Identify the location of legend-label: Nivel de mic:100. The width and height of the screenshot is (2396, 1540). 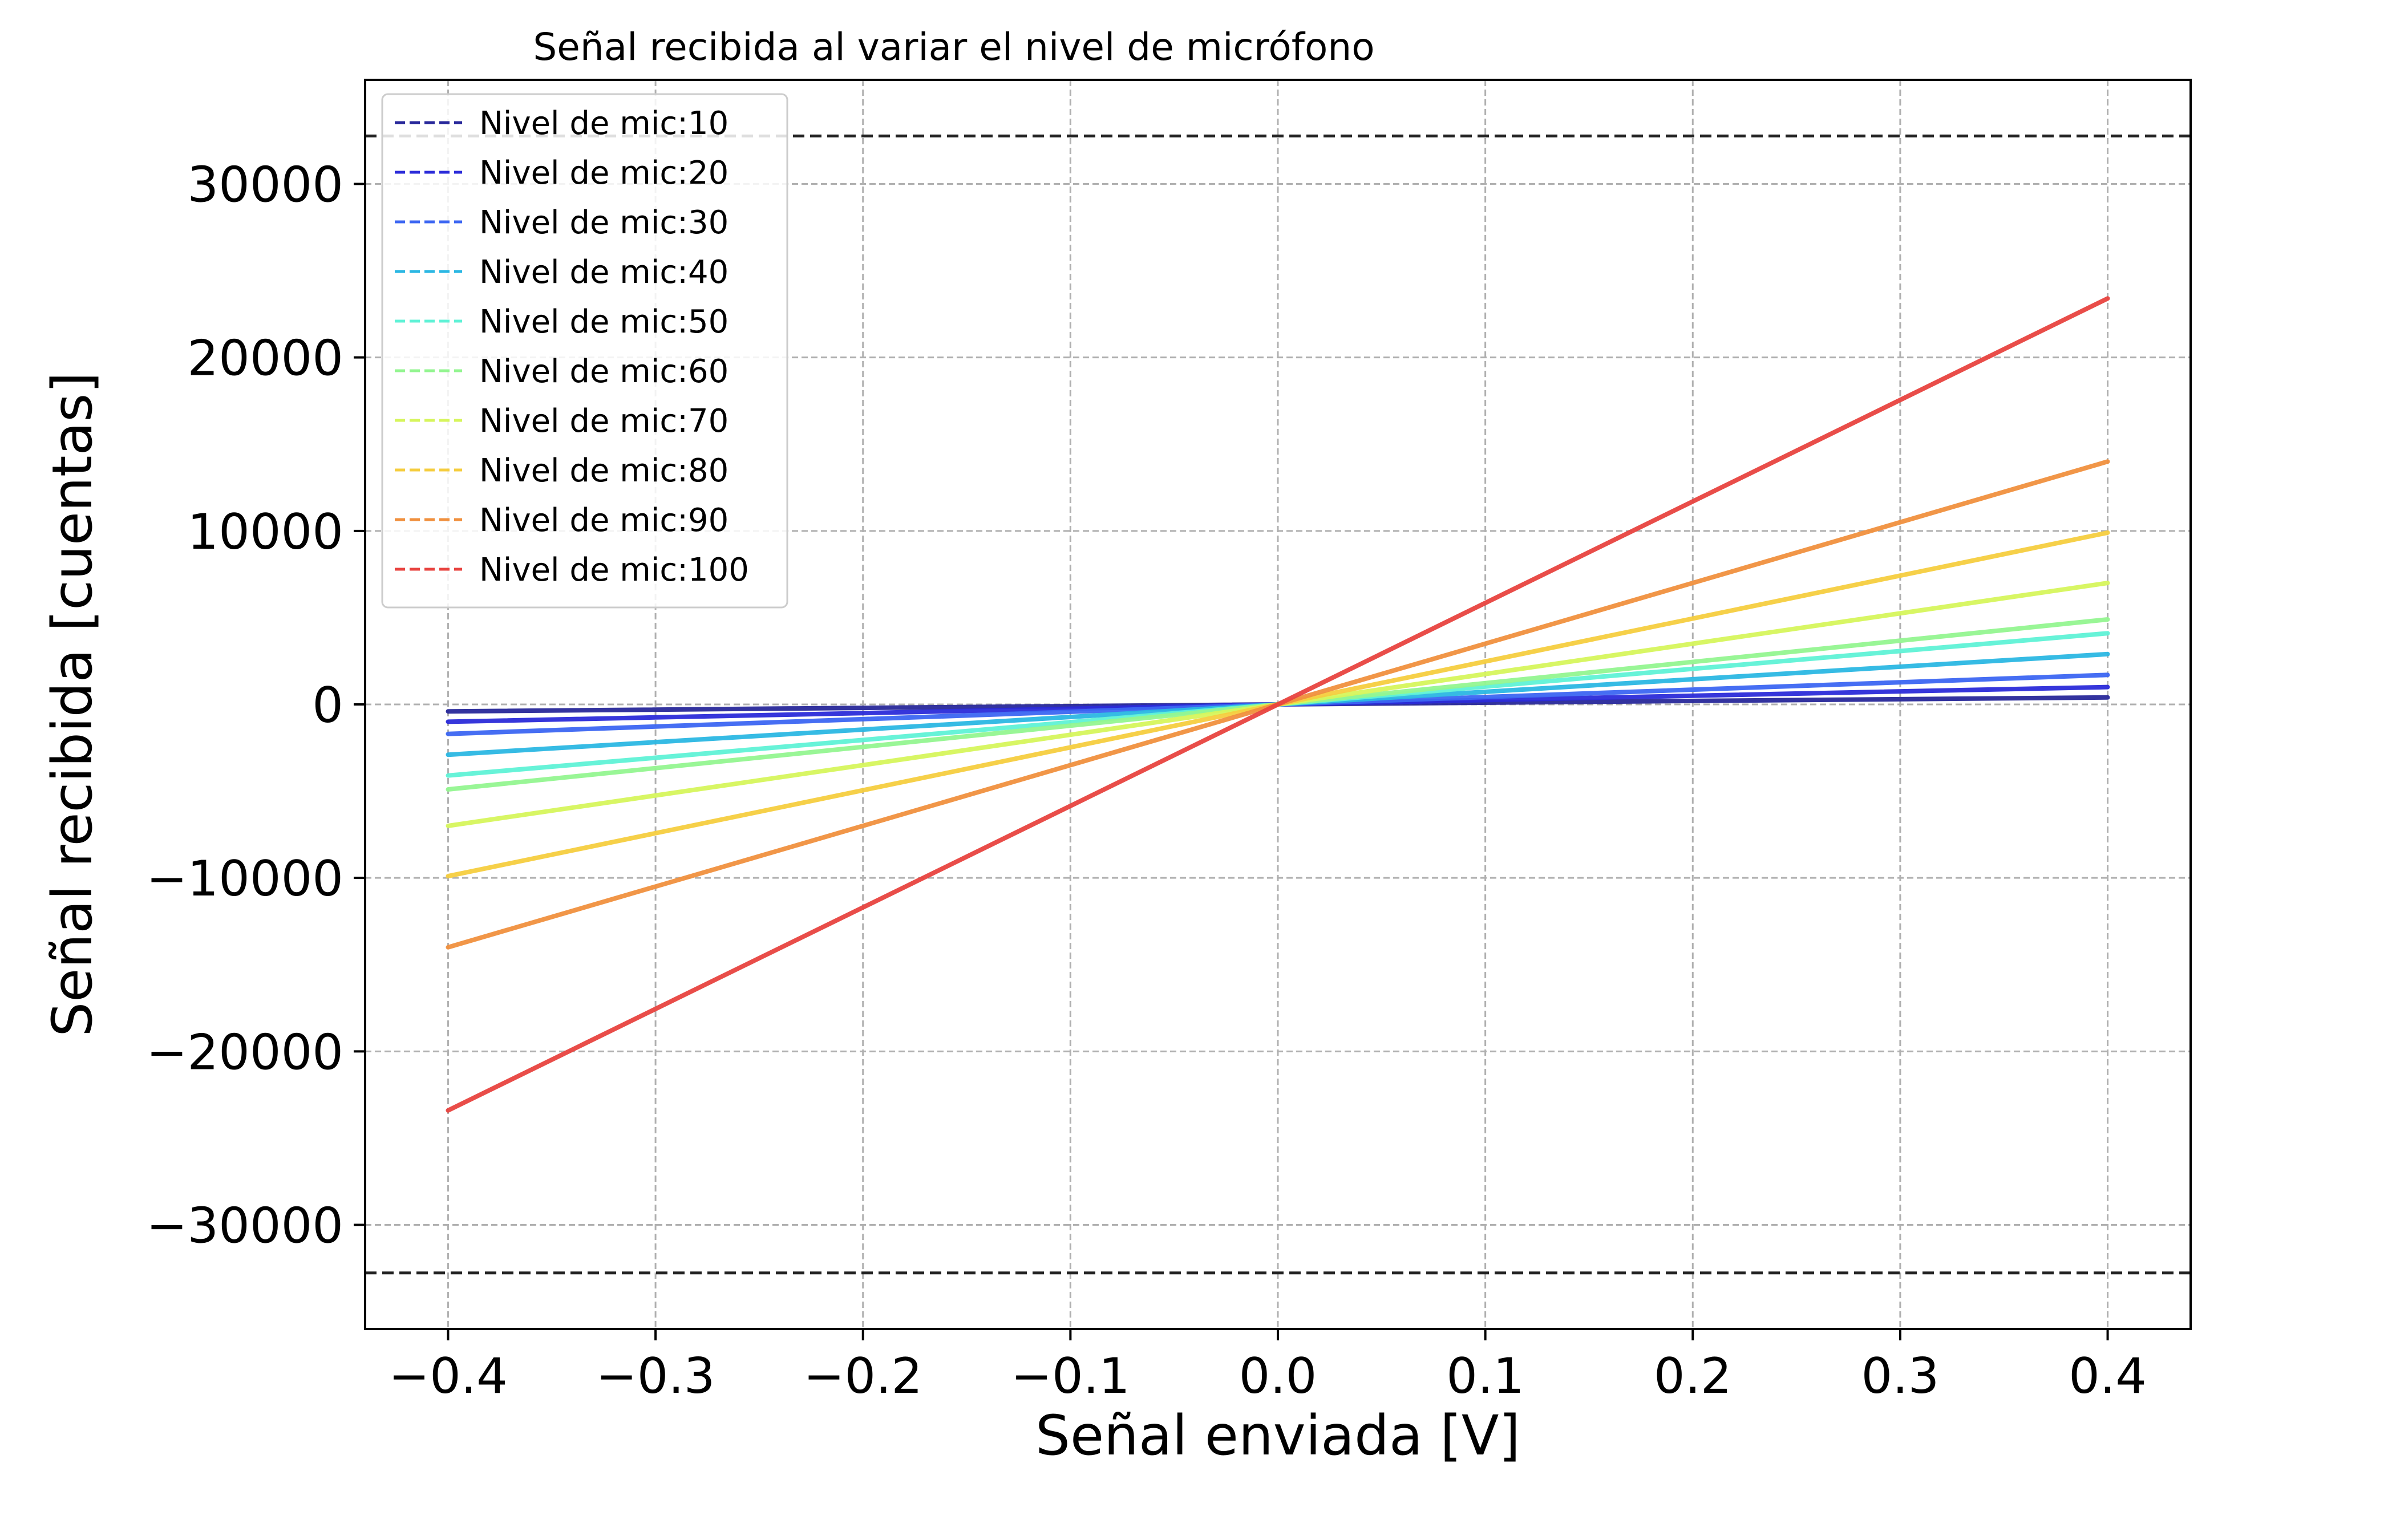
(614, 571).